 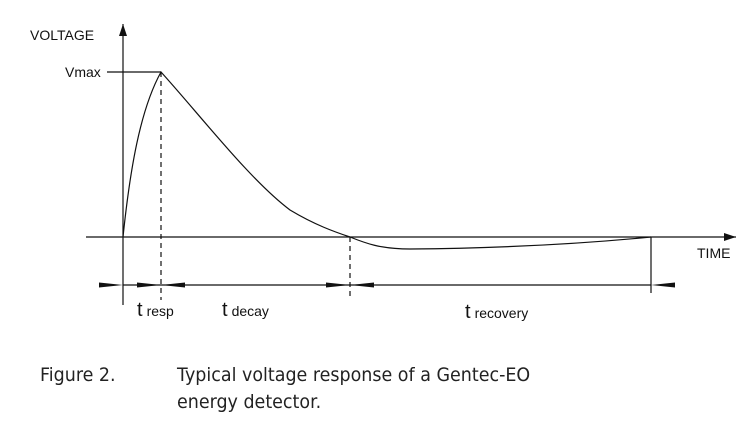 What do you see at coordinates (496, 312) in the screenshot?
I see `t-recovery-label: t recovery` at bounding box center [496, 312].